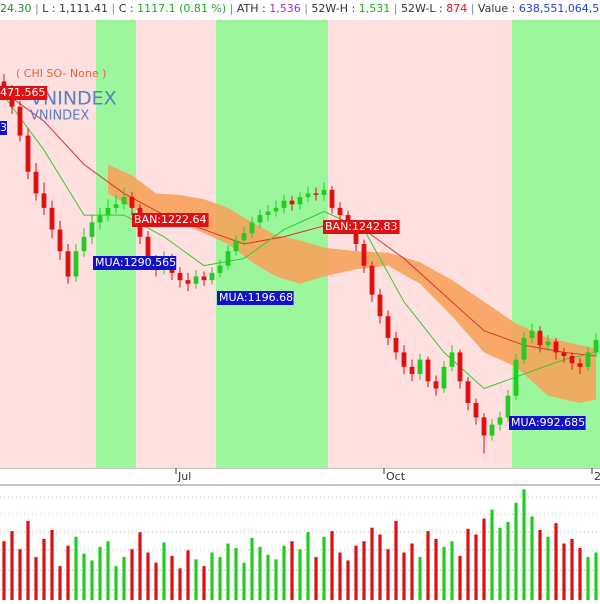  What do you see at coordinates (423, 8) in the screenshot?
I see `header-label: 52W-L :` at bounding box center [423, 8].